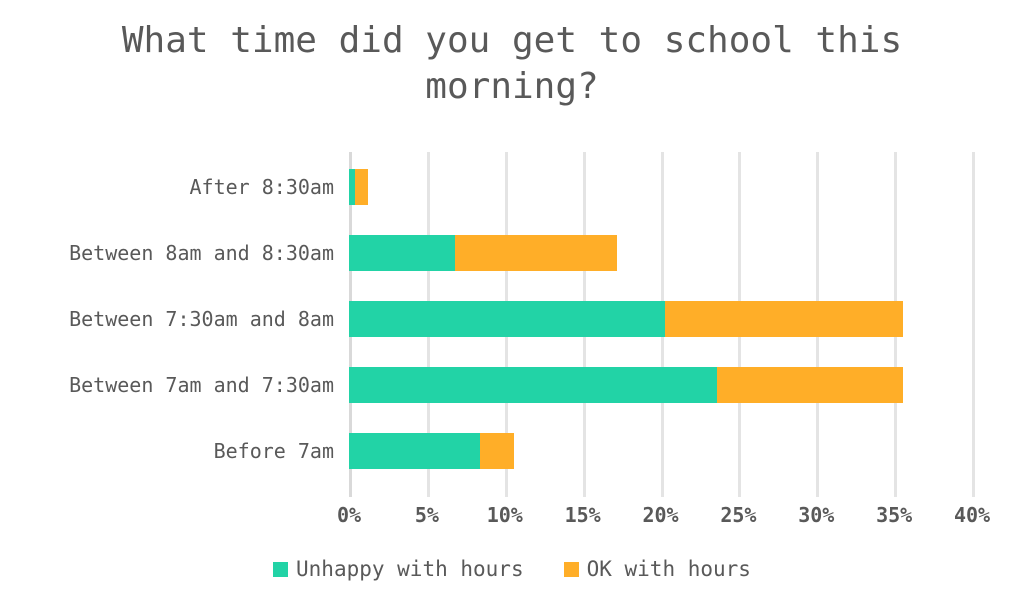  I want to click on x-tick-label: 40%, so click(972, 515).